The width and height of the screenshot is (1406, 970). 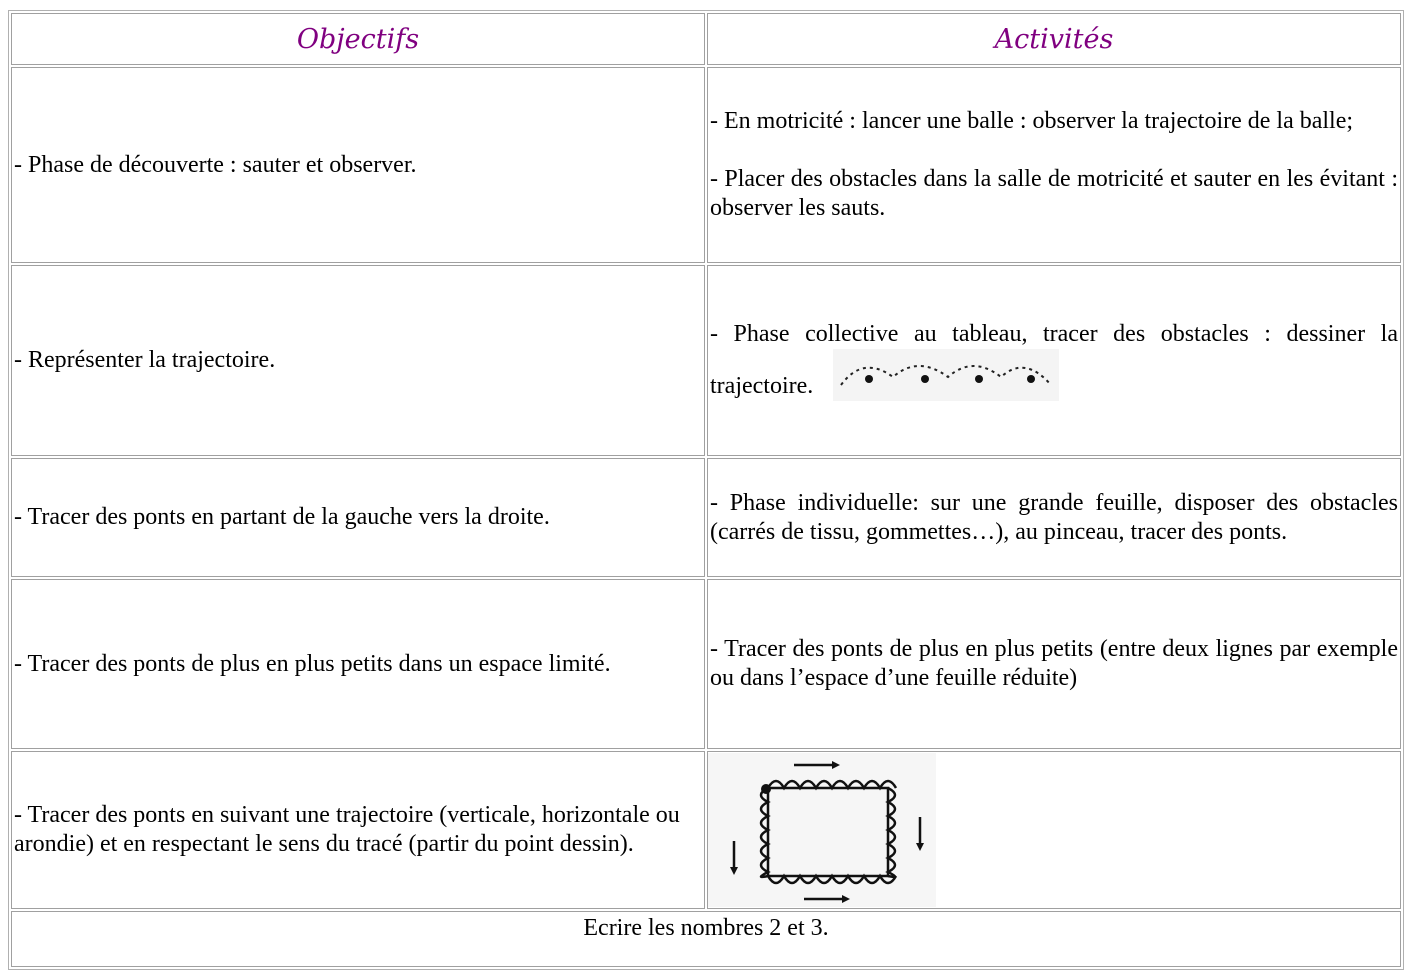 What do you see at coordinates (706, 39) in the screenshot?
I see `header-row: Objectifs Activités` at bounding box center [706, 39].